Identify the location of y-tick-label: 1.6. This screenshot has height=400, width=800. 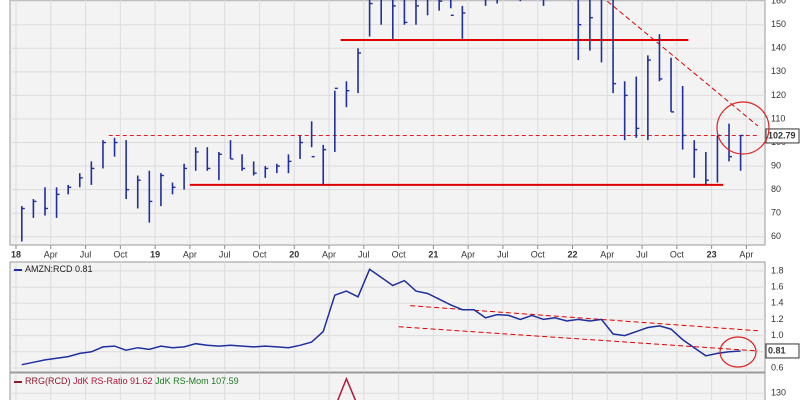
(777, 286).